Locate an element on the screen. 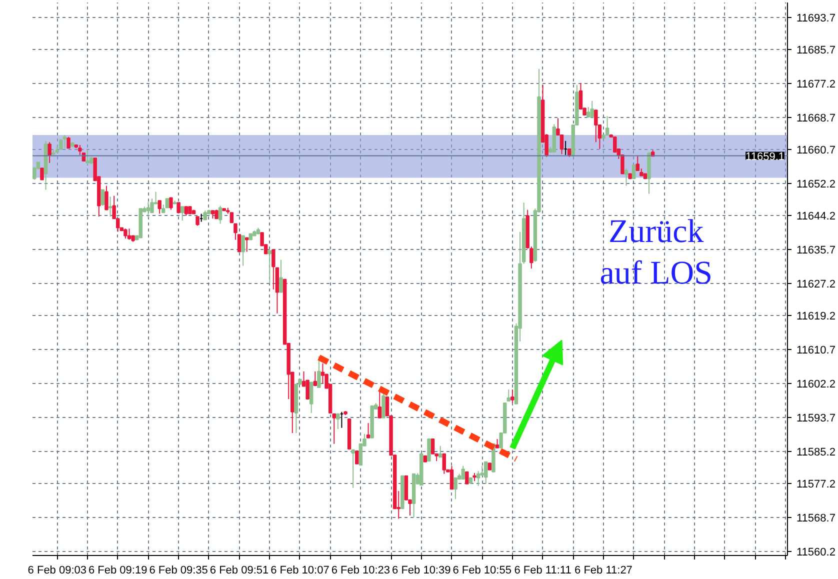 This screenshot has height=579, width=838. y-tick-label: 11627.2 is located at coordinates (816, 284).